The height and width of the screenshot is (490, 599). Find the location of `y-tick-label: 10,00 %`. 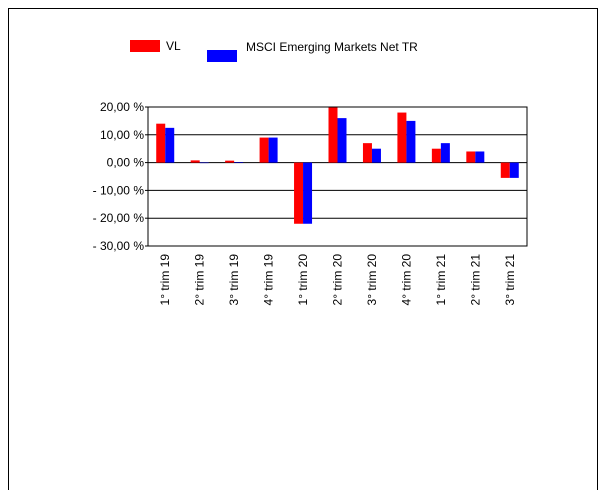

y-tick-label: 10,00 % is located at coordinates (122, 135).